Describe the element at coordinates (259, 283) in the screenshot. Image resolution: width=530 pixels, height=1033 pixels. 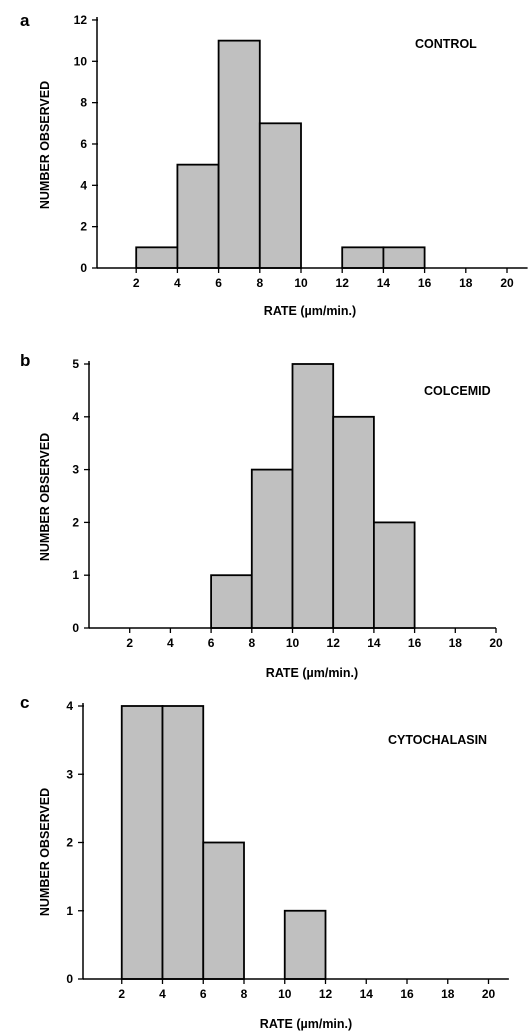
I see `panel-a-x-tick-label-3: 8` at that location.